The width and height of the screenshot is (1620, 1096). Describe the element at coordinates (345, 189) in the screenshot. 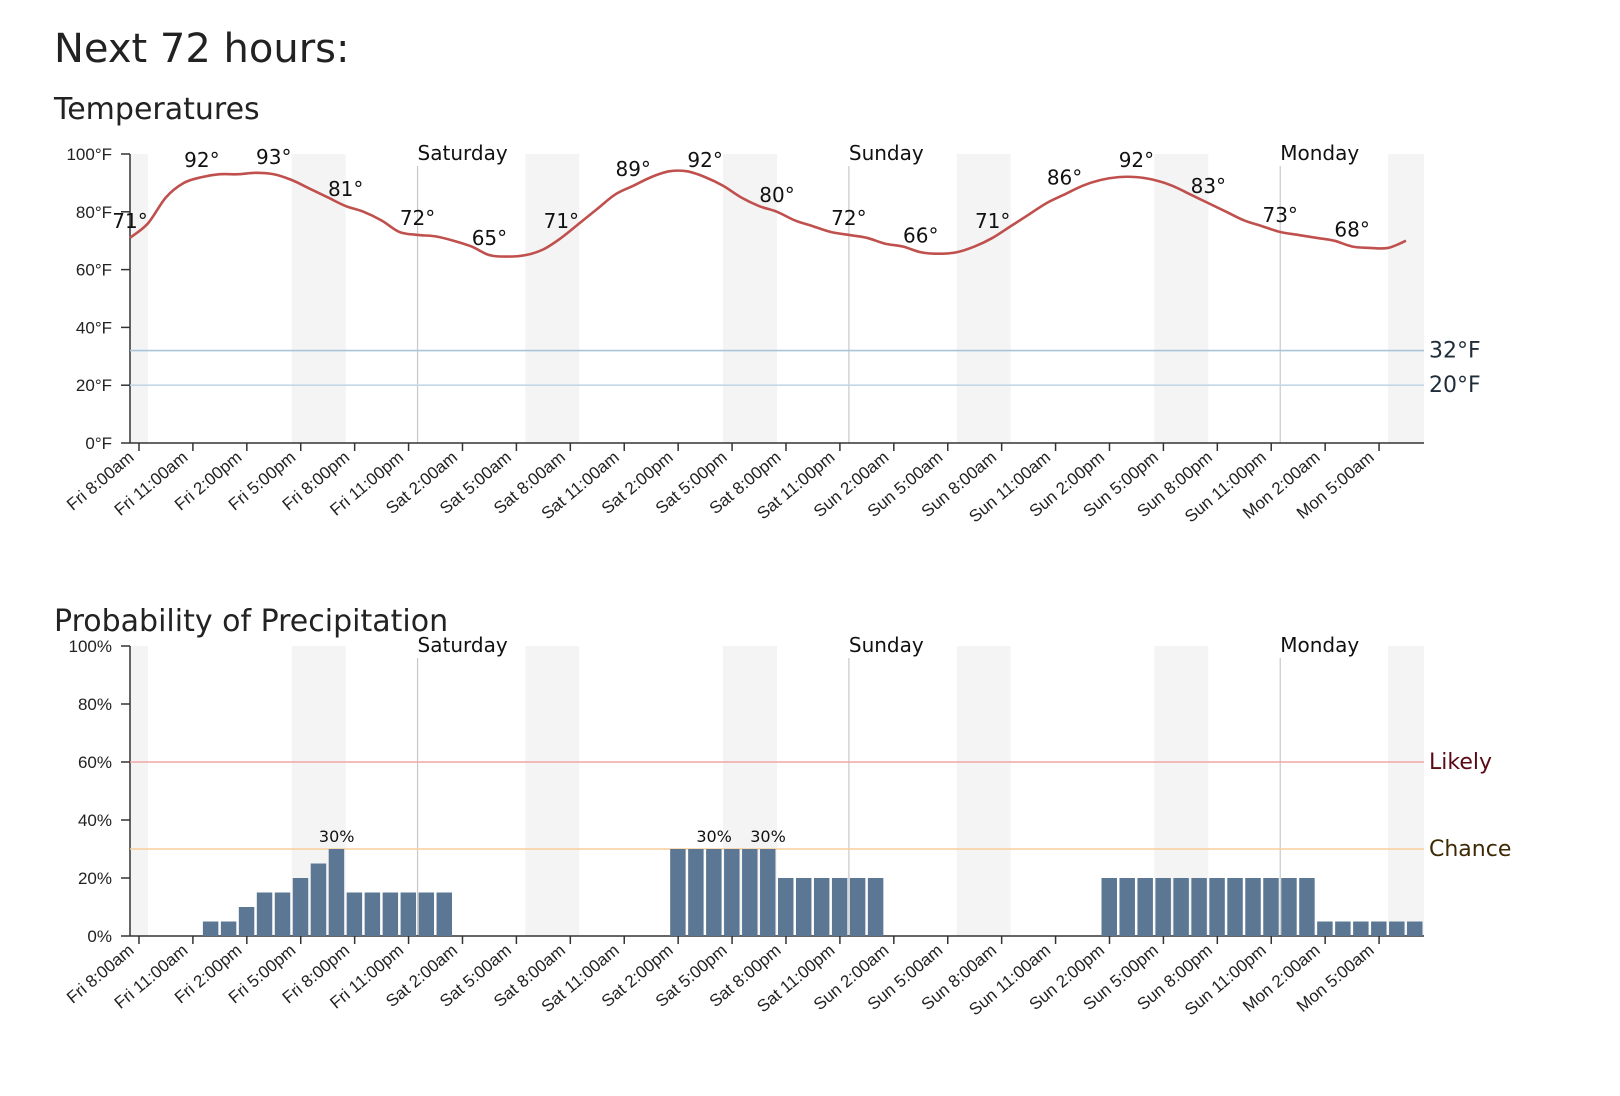

I see `temperature-label: 81°` at that location.